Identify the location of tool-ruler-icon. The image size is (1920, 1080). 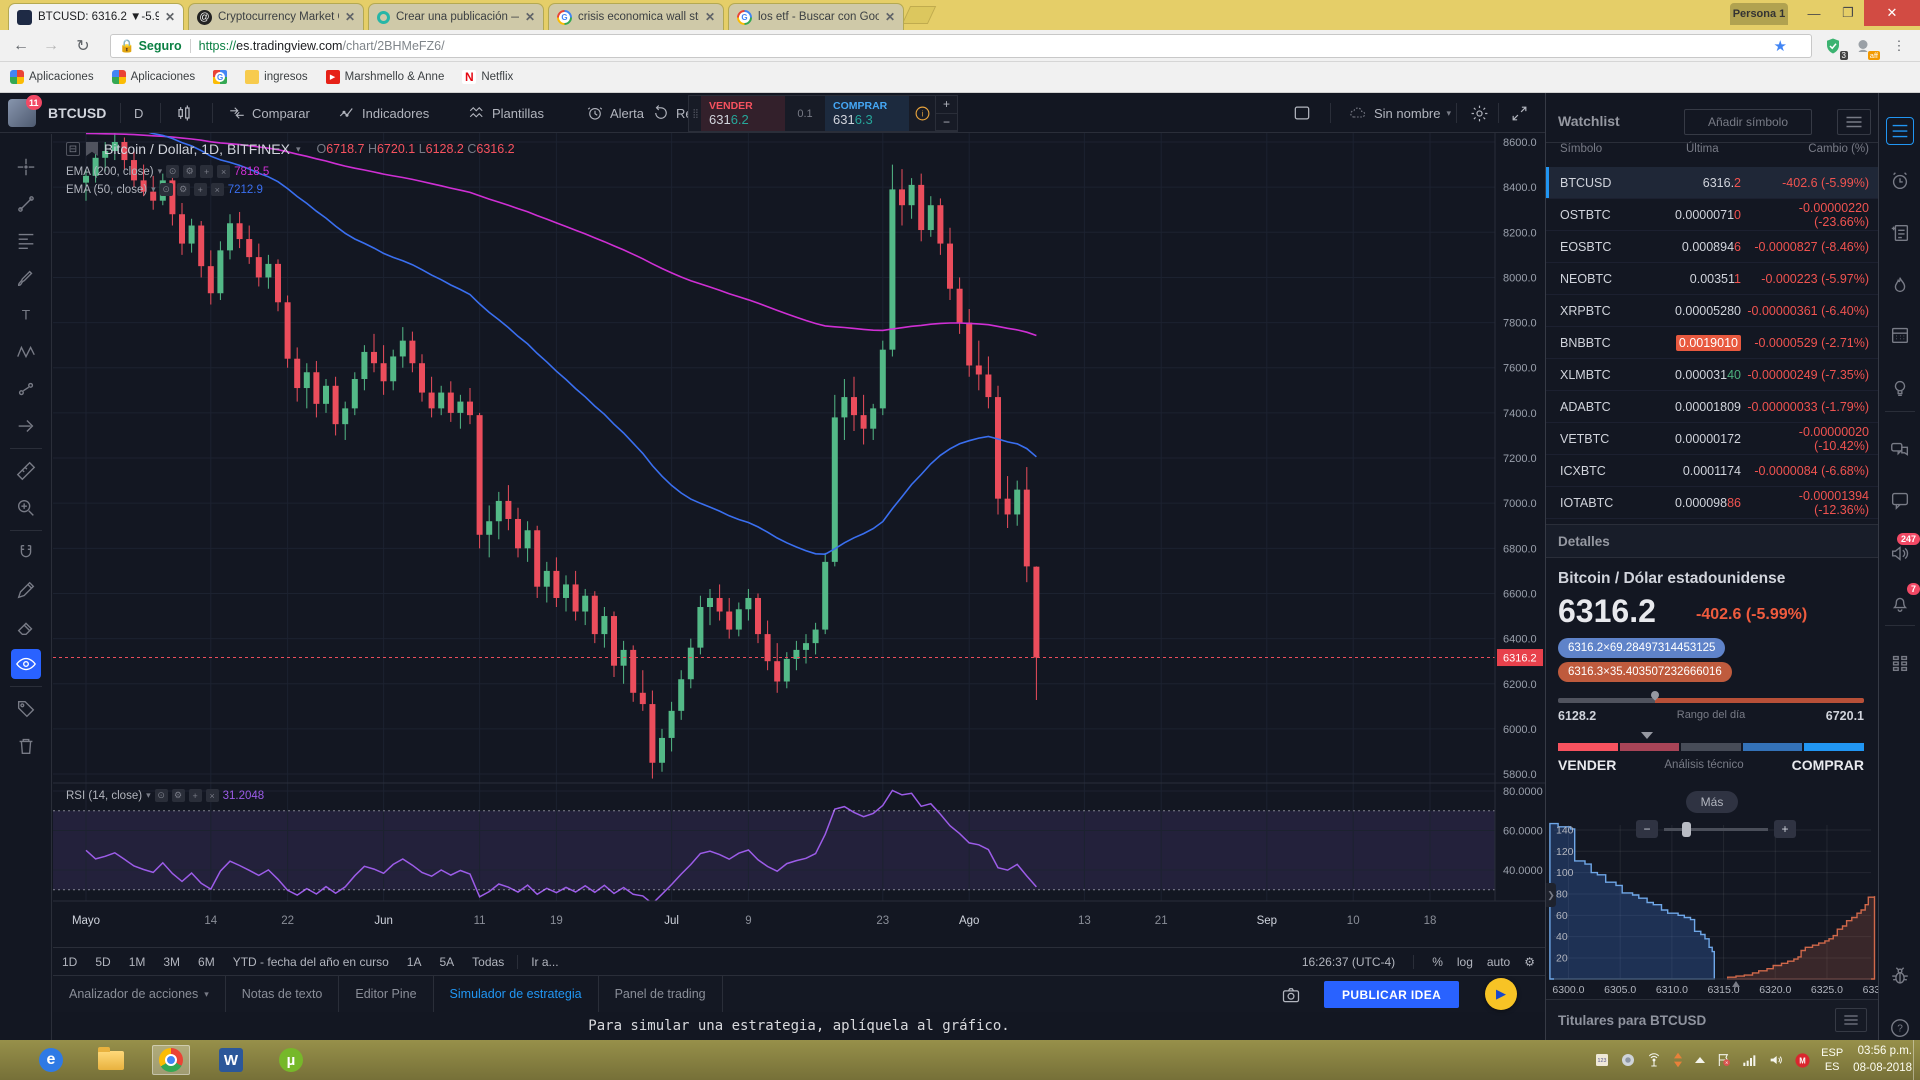
(26, 471).